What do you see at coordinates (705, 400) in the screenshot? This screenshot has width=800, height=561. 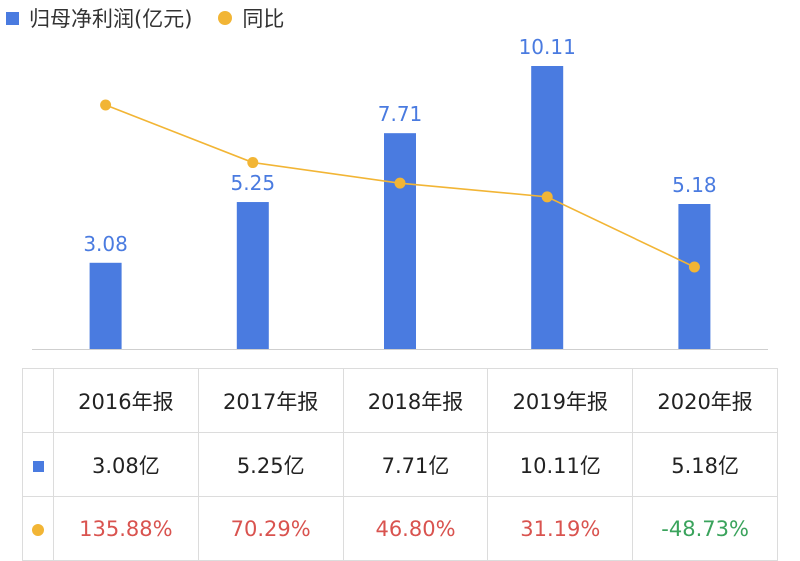 I see `table-header-cell: 2020年报` at bounding box center [705, 400].